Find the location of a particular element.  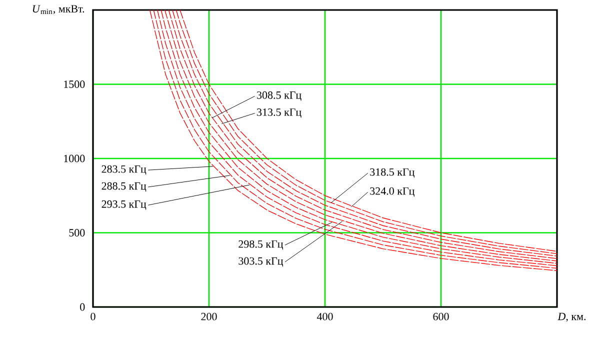

annotation: 308.5 кГц is located at coordinates (279, 96).